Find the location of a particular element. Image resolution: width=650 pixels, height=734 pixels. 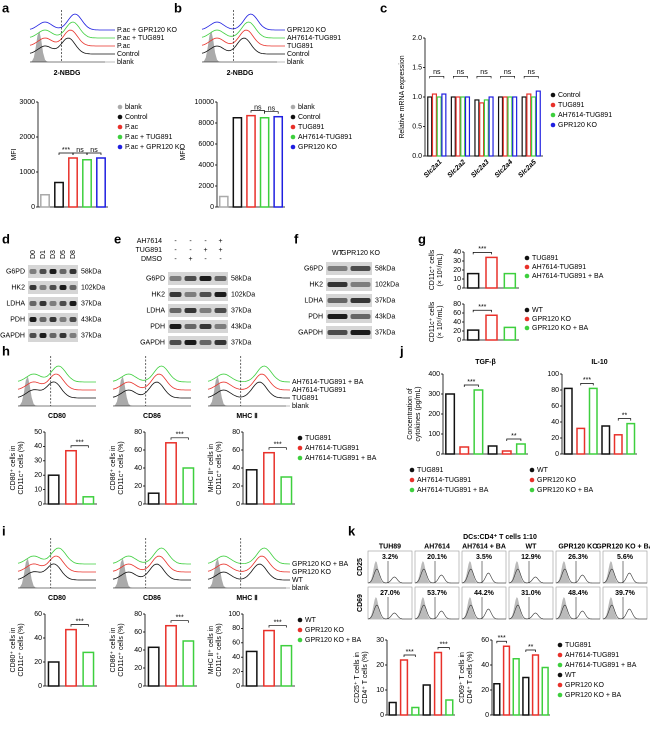

hist-legend-label: AH7614-TUG891 is located at coordinates (319, 390).